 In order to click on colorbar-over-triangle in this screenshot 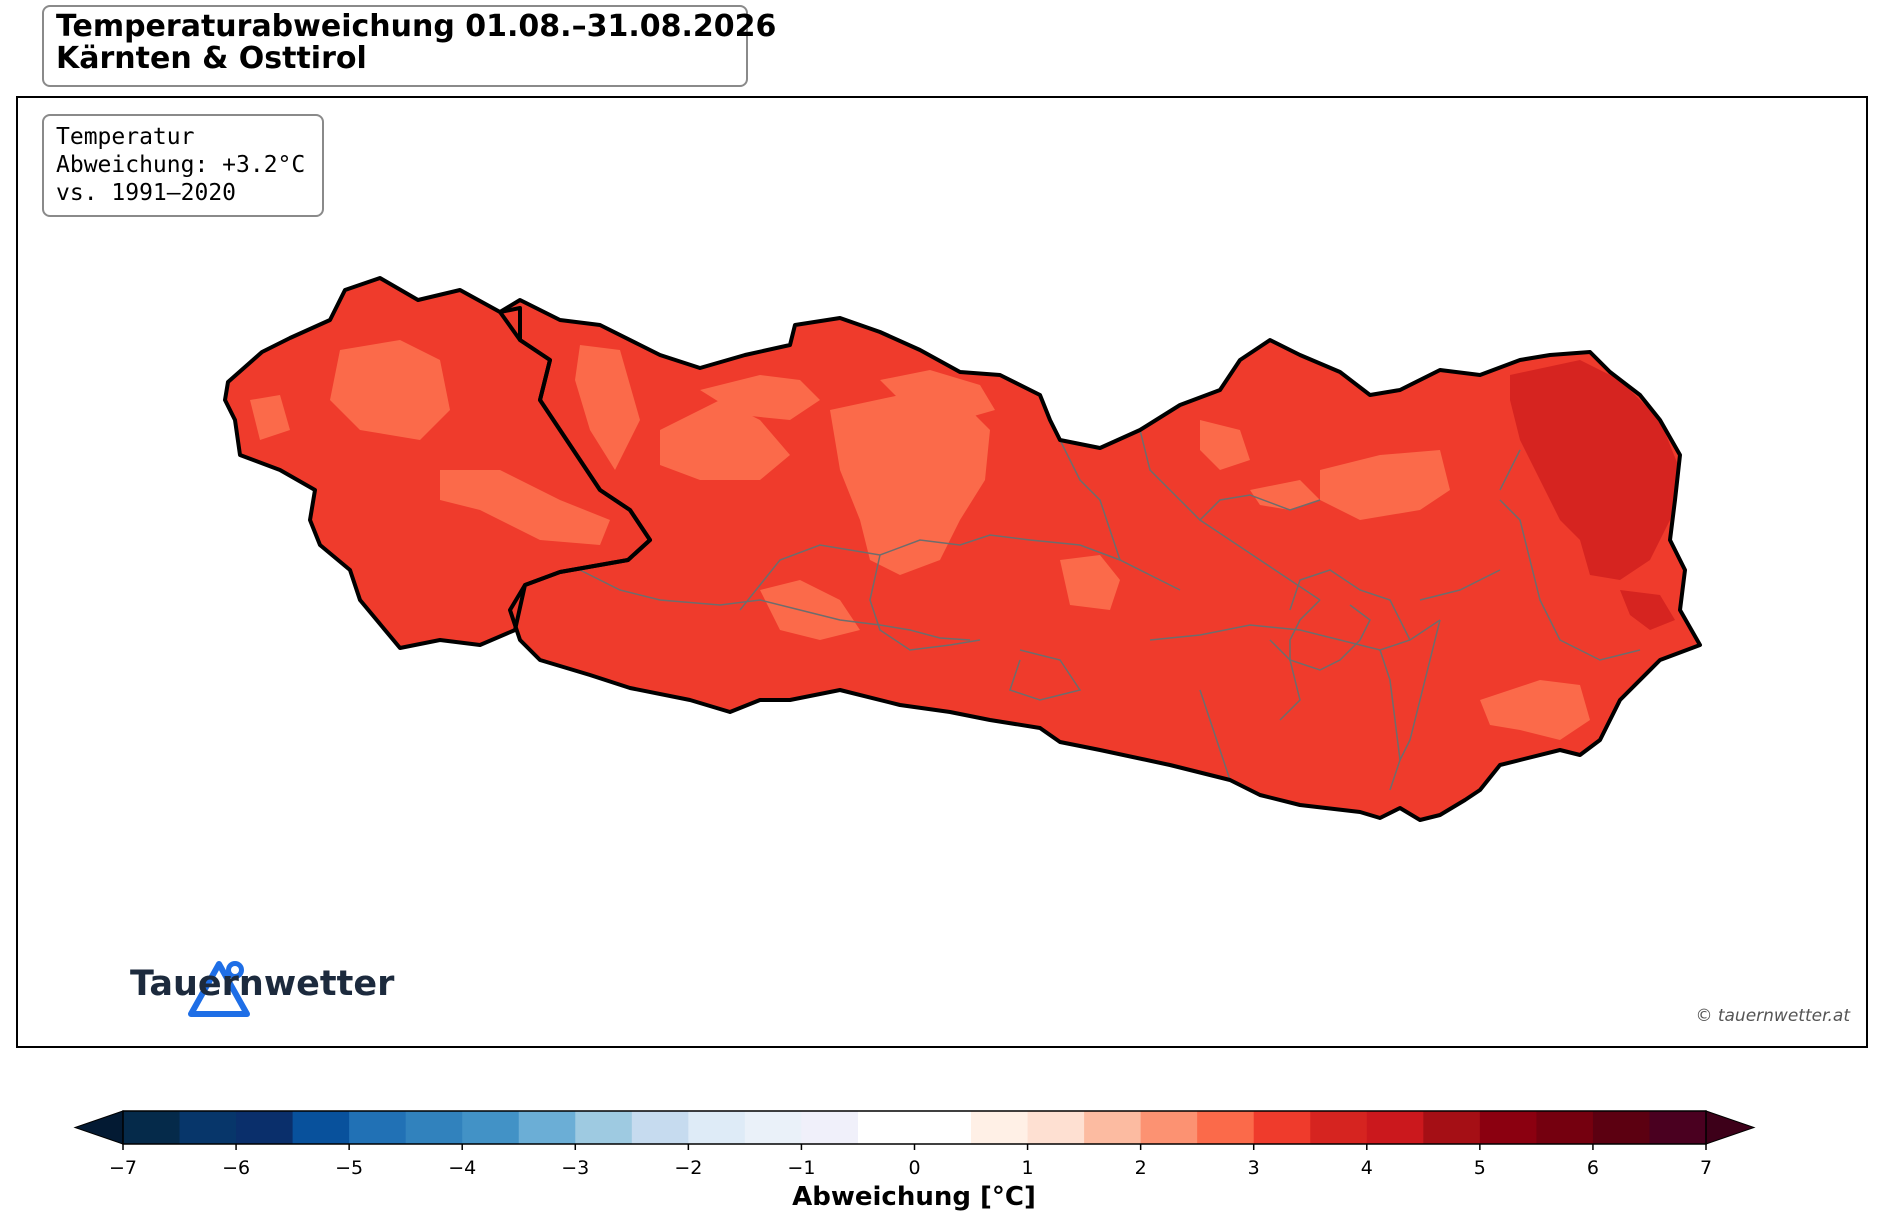, I will do `click(1730, 1127)`.